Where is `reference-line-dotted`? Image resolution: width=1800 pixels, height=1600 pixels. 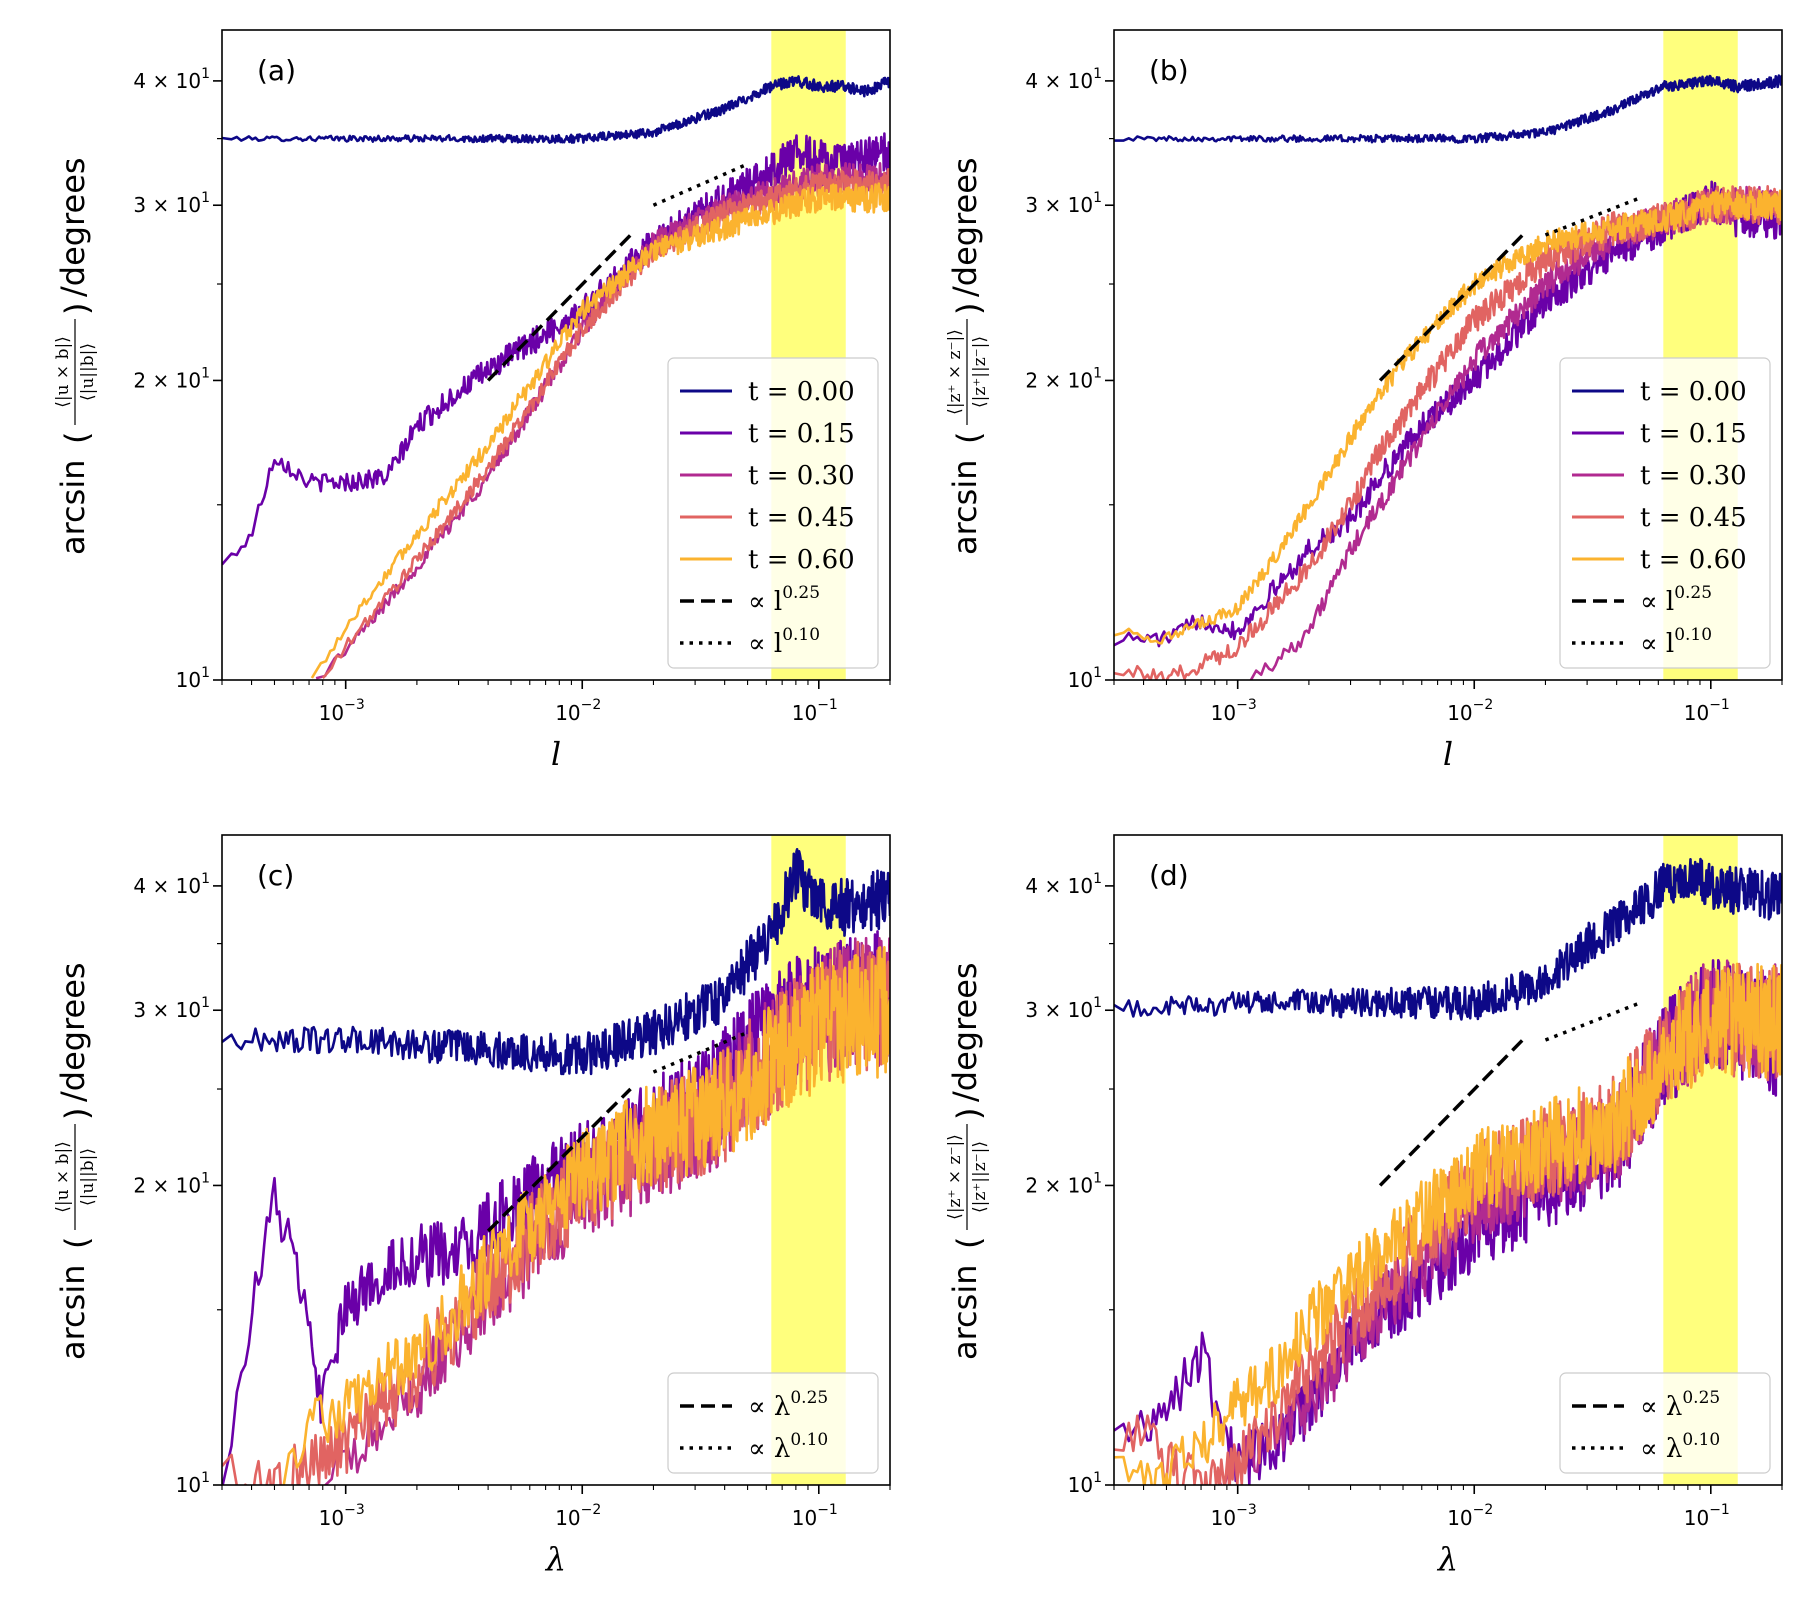 reference-line-dotted is located at coordinates (700, 184).